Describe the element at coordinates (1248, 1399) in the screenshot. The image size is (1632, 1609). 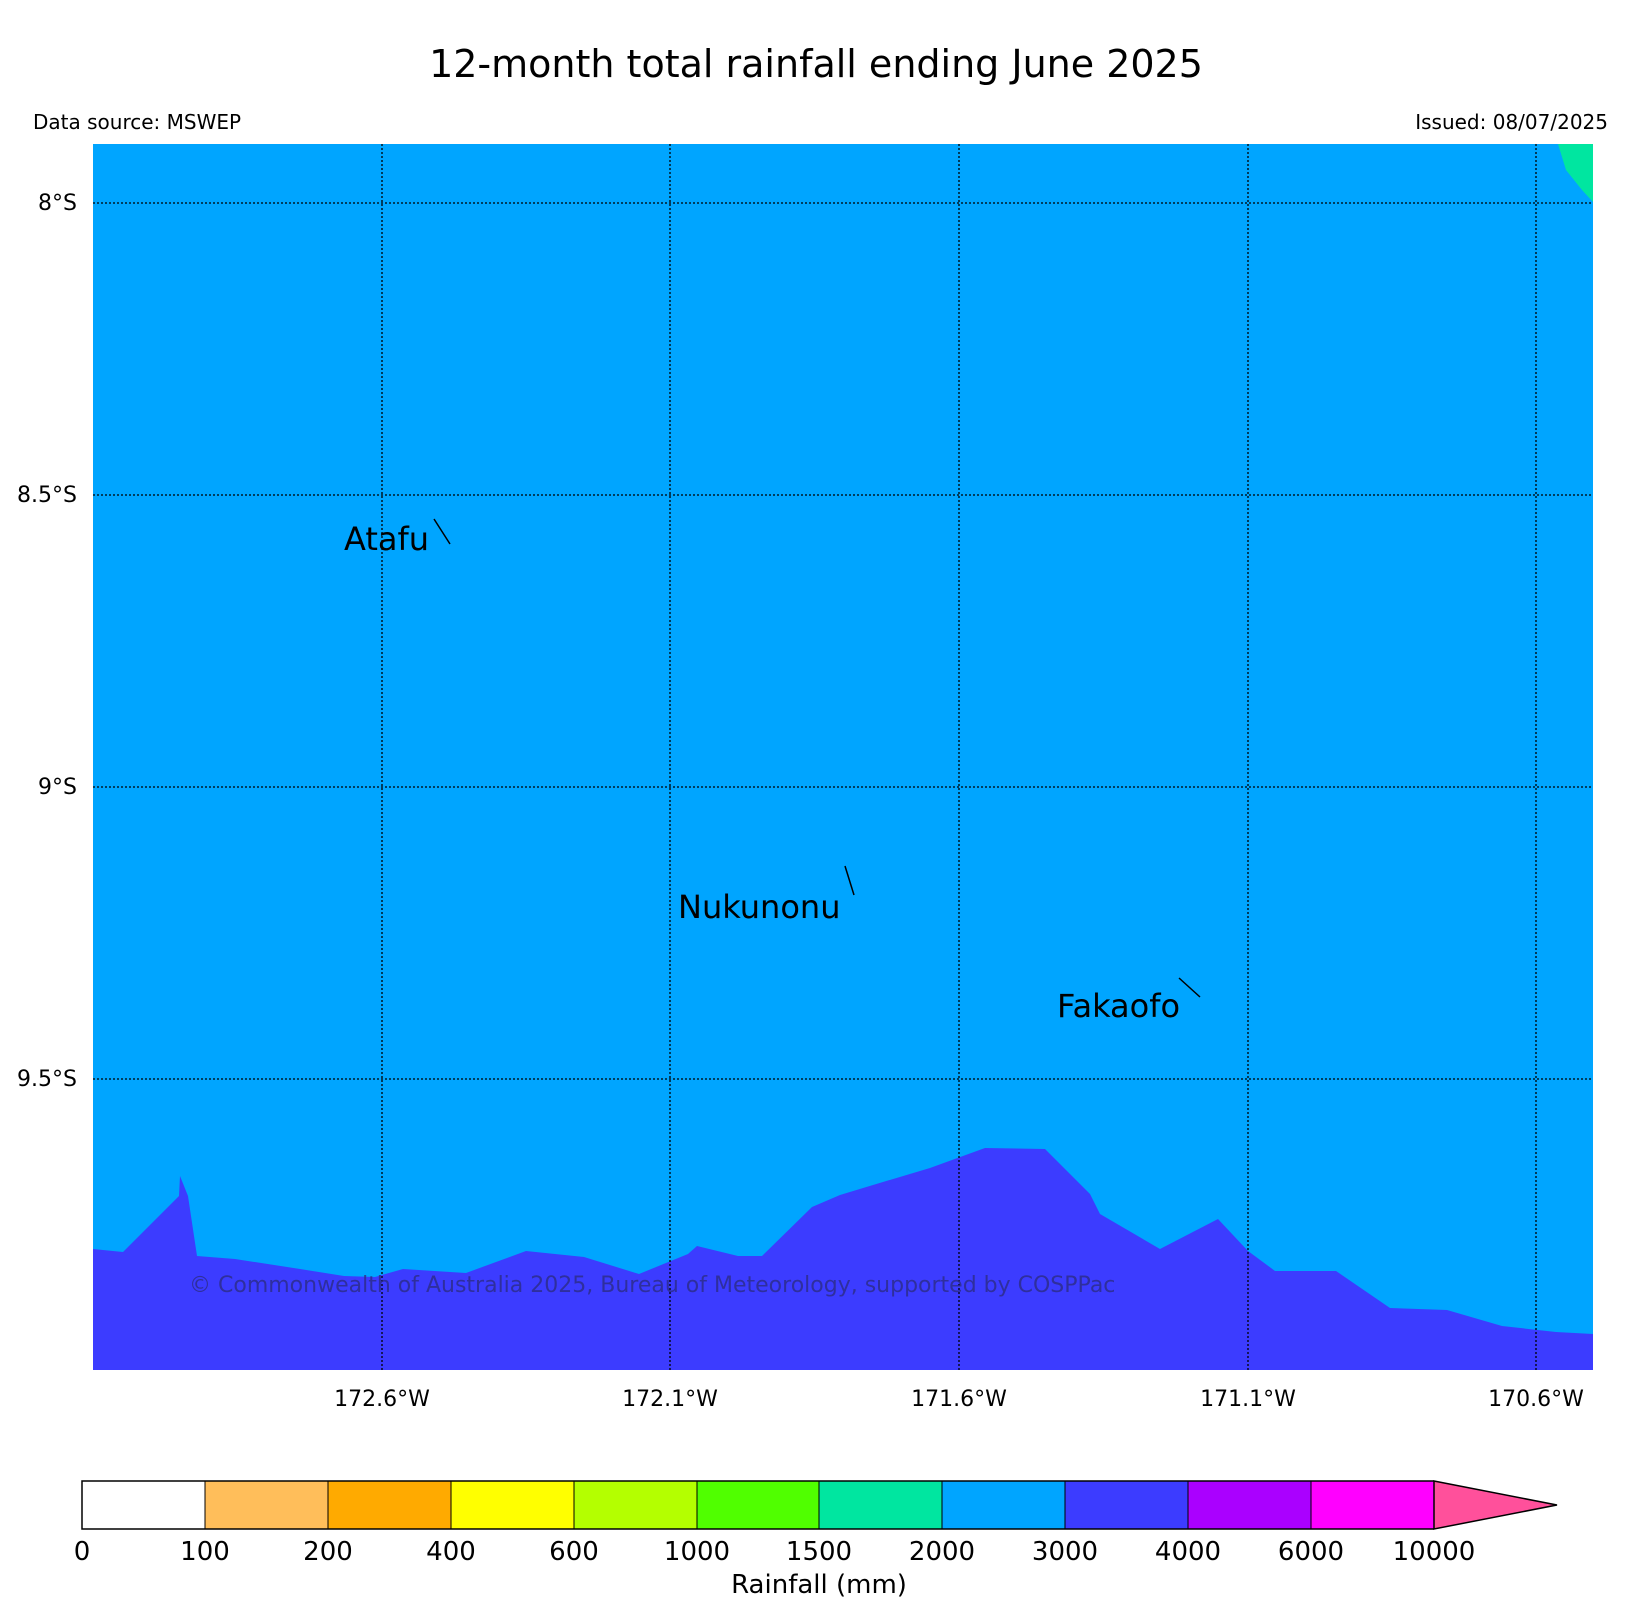
I see `lon-label-171-1w: 171.1°W` at that location.